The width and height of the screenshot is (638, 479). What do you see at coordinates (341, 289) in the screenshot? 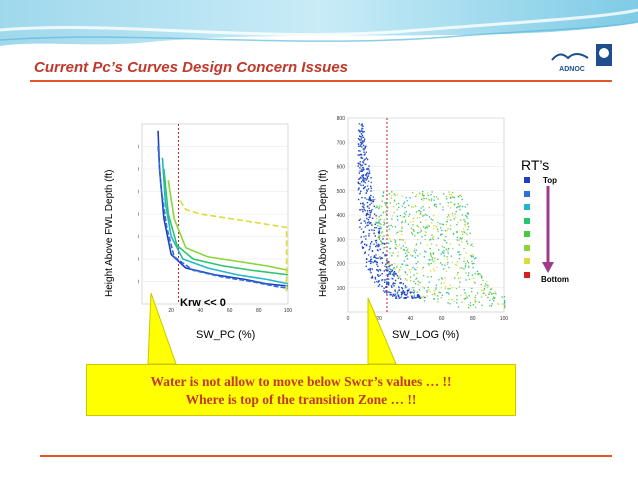
I see `y-tick-label: 100` at bounding box center [341, 289].